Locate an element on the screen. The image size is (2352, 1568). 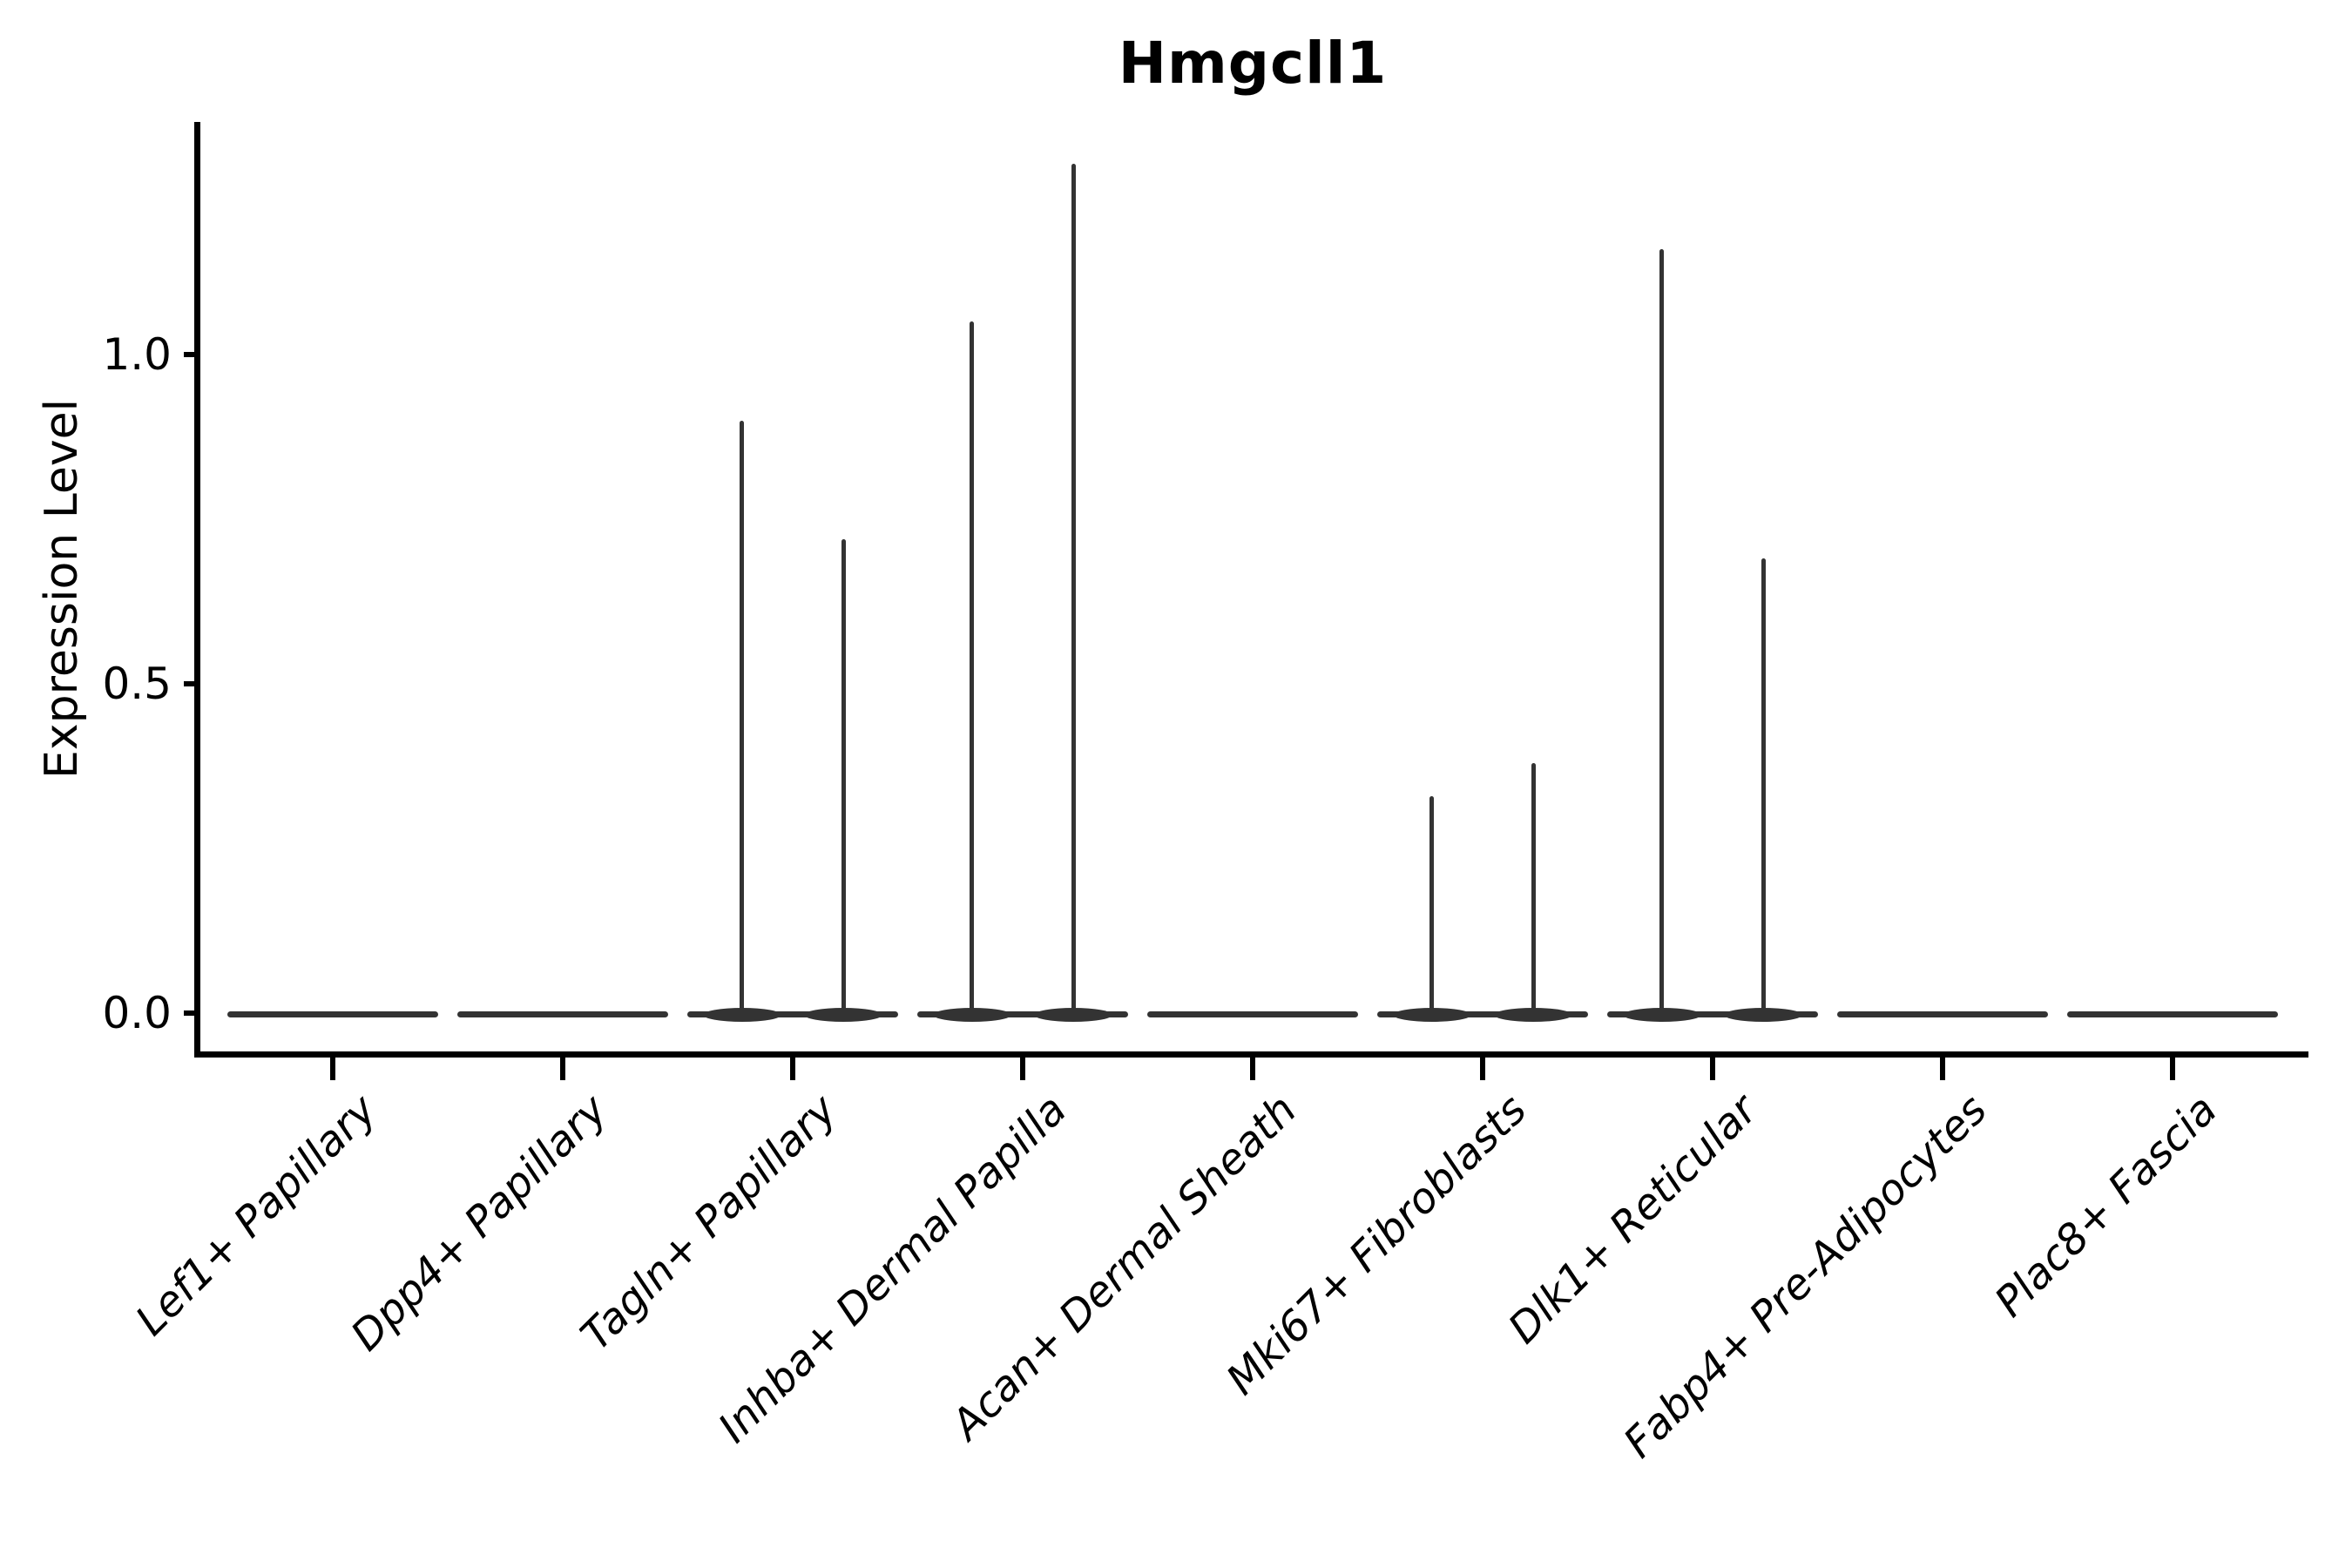
x-tick-label: Lef1+ Papillary is located at coordinates (256, 1215).